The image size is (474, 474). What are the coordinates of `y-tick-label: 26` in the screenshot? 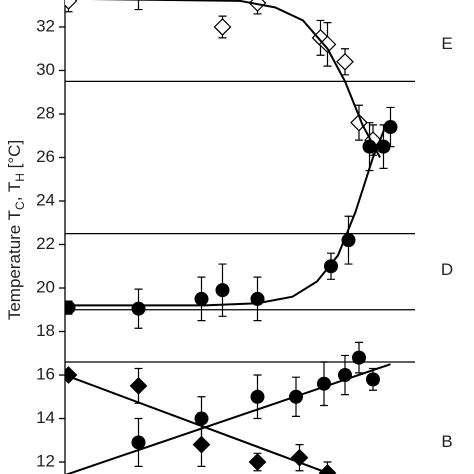 It's located at (45, 156).